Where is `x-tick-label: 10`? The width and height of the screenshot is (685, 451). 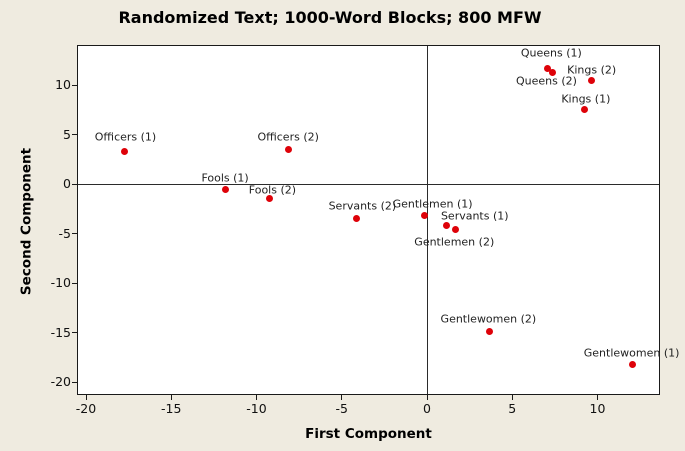 x-tick-label: 10 is located at coordinates (597, 408).